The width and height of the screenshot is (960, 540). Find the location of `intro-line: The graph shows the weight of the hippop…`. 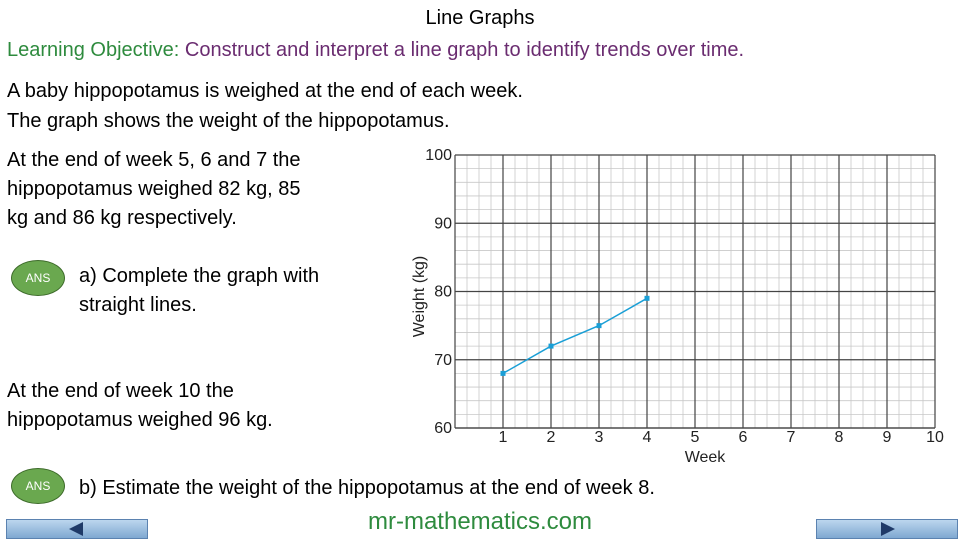

intro-line: The graph shows the weight of the hippop… is located at coordinates (228, 121).